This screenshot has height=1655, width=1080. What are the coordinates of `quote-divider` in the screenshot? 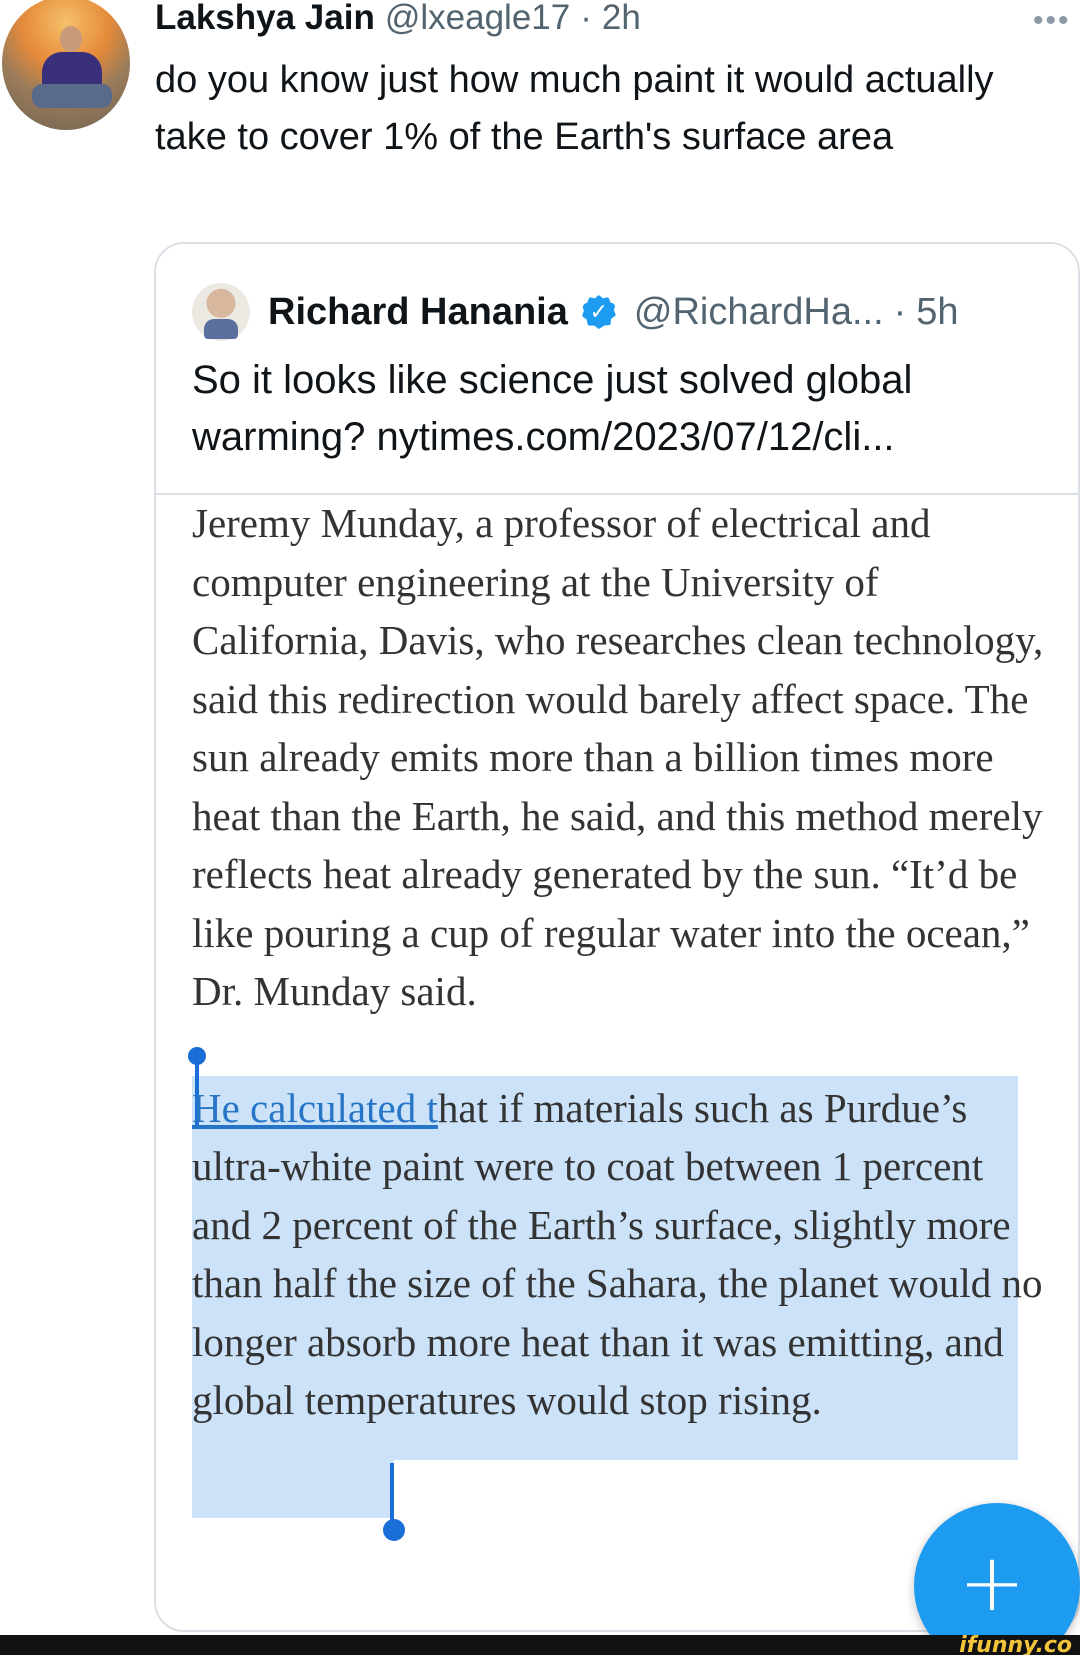 It's located at (617, 494).